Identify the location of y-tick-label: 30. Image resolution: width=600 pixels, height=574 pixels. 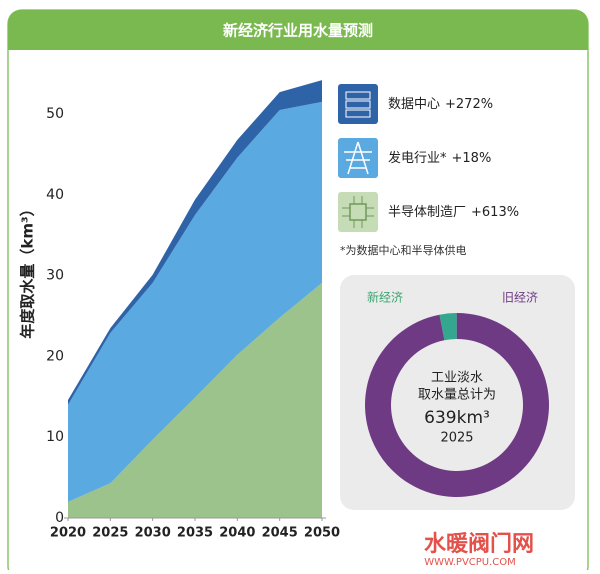
(55, 276).